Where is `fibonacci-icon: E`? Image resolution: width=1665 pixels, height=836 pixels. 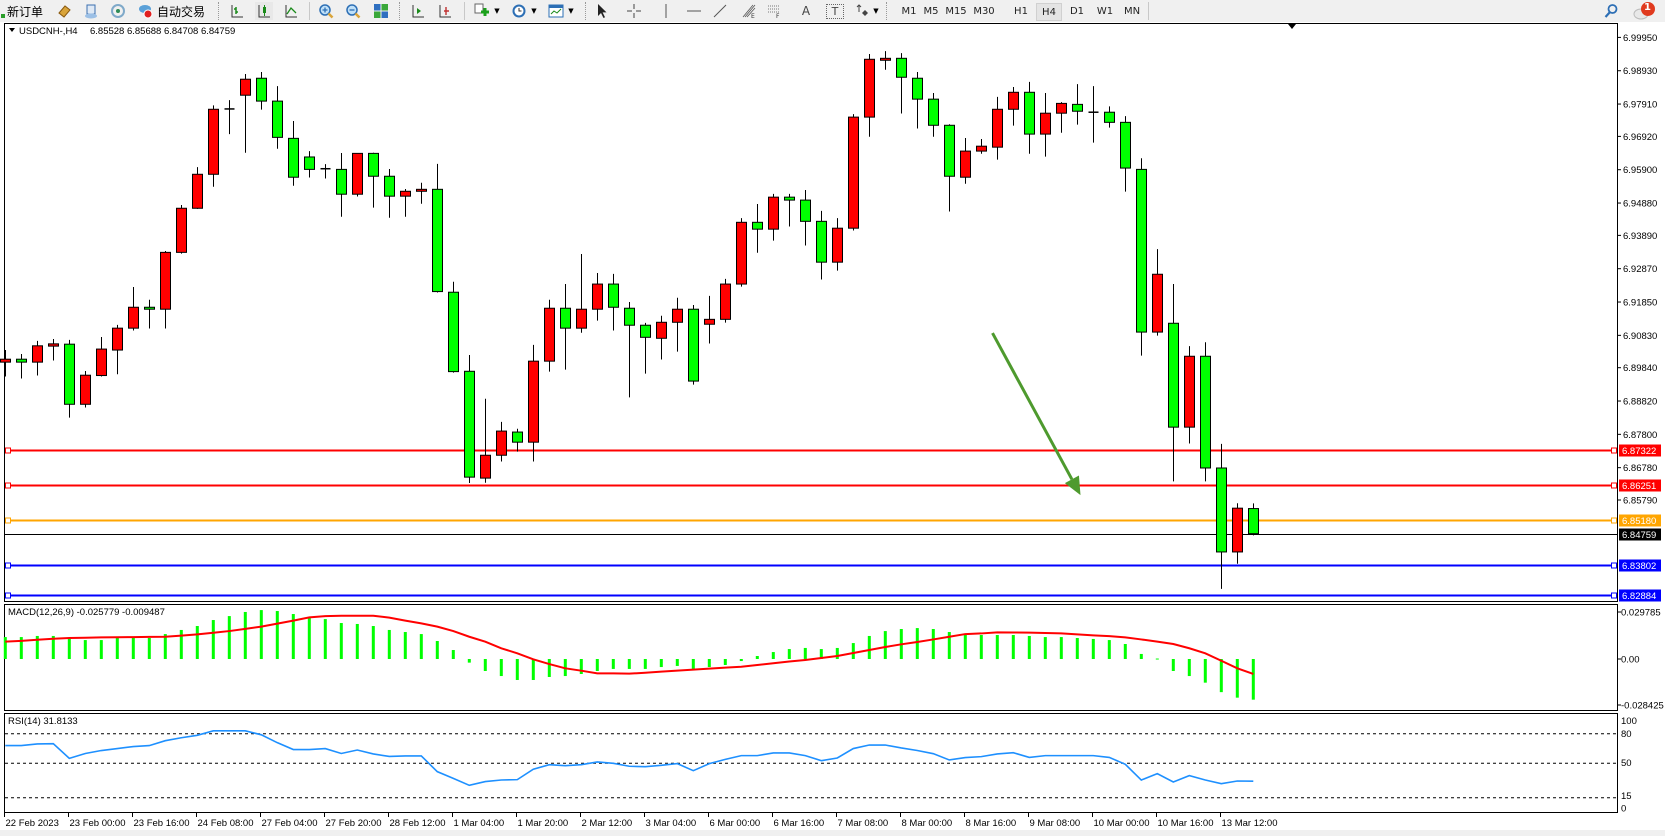
fibonacci-icon: E is located at coordinates (749, 11).